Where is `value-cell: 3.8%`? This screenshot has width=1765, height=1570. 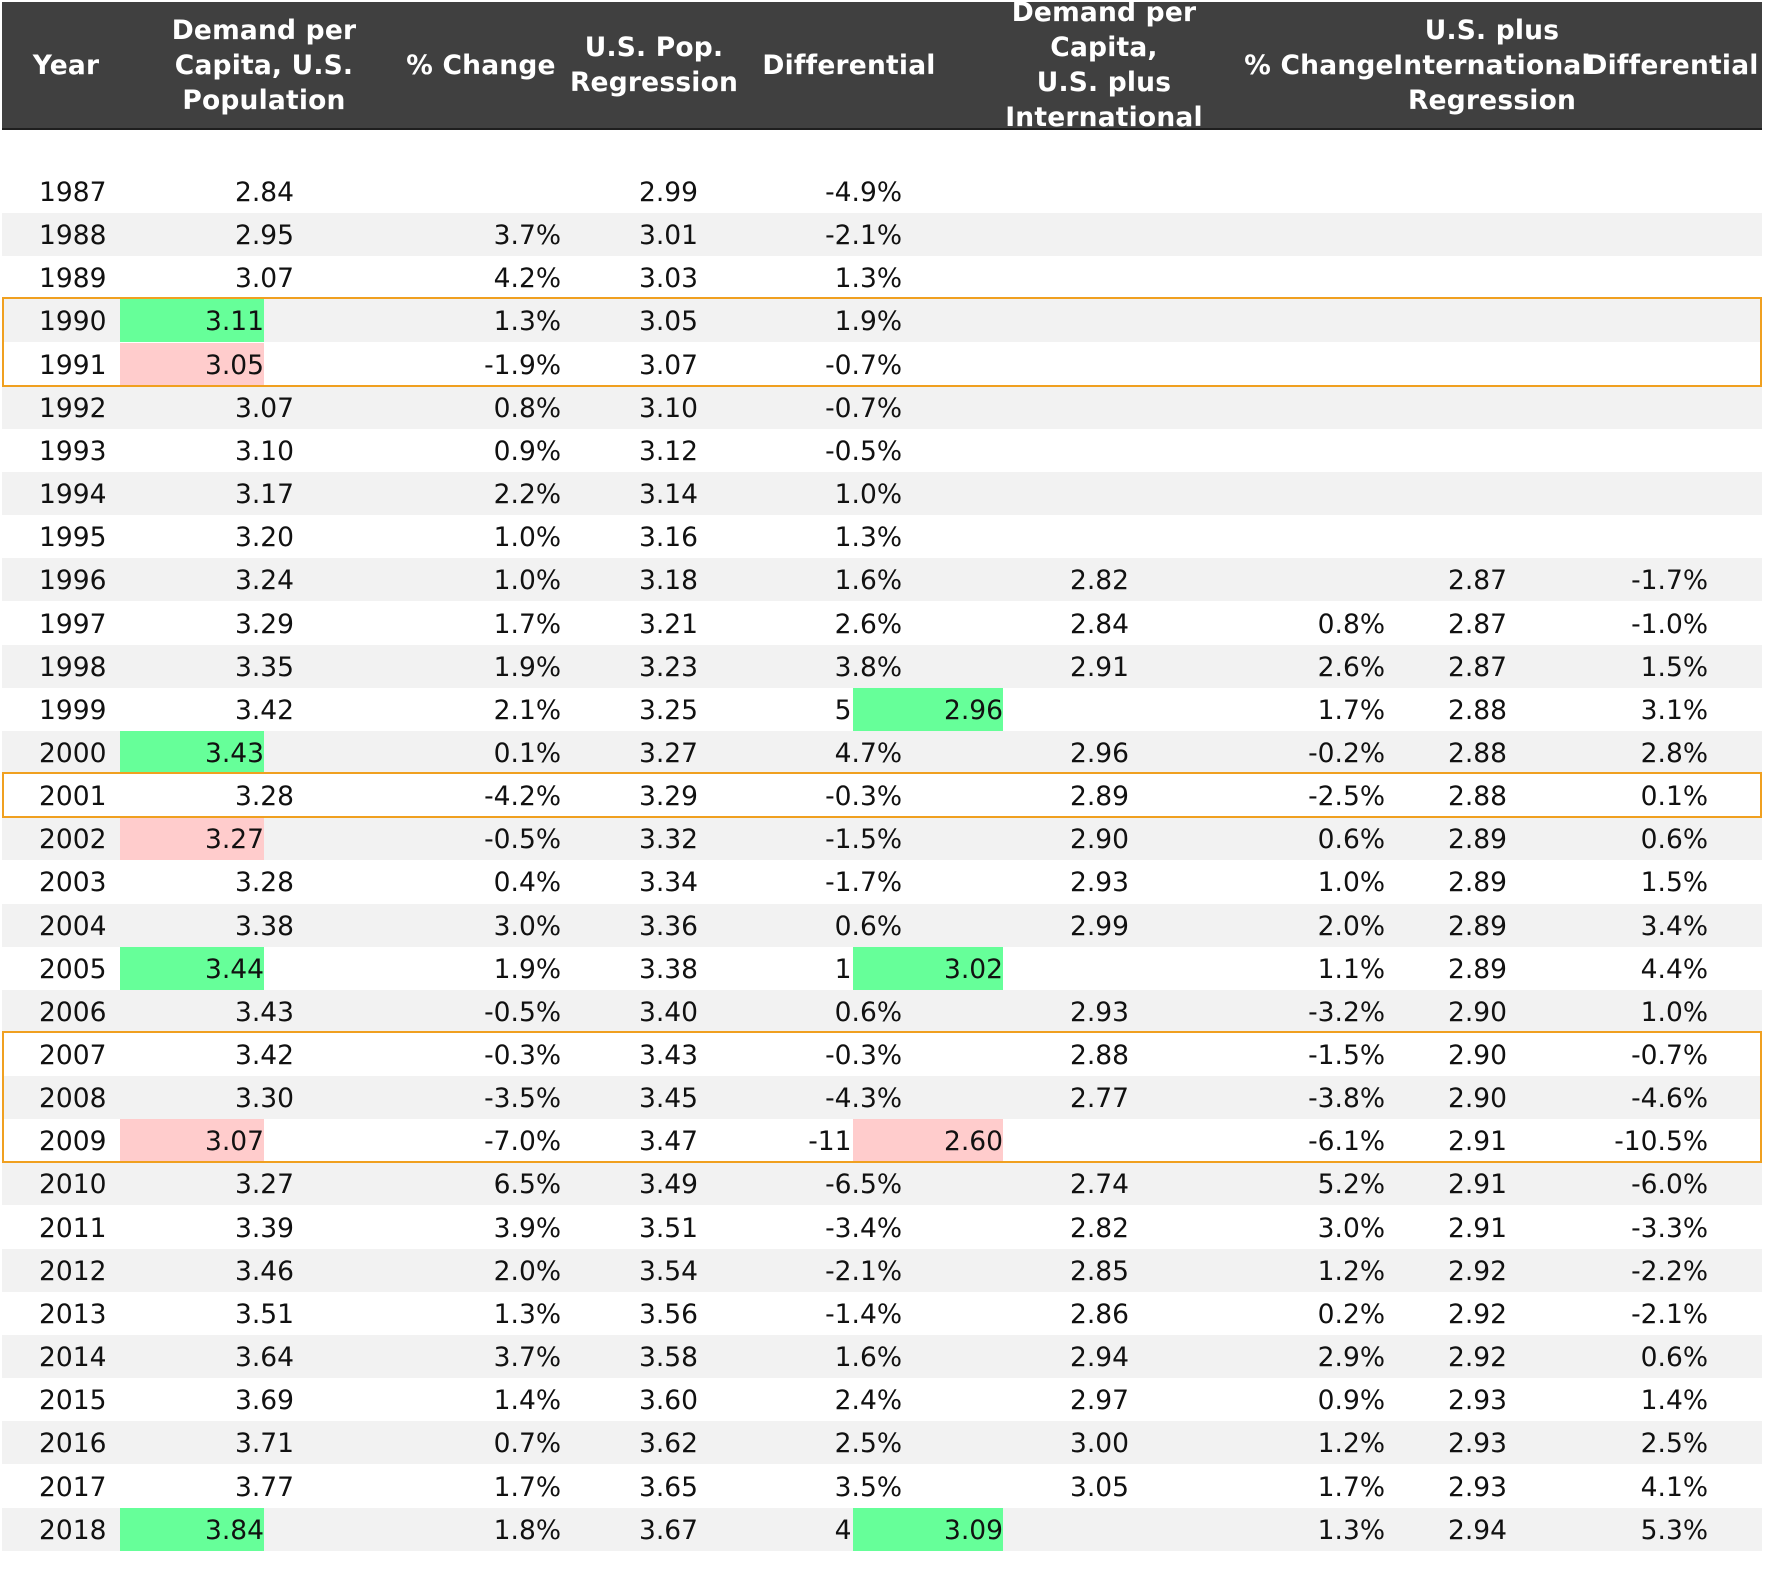 value-cell: 3.8% is located at coordinates (868, 667).